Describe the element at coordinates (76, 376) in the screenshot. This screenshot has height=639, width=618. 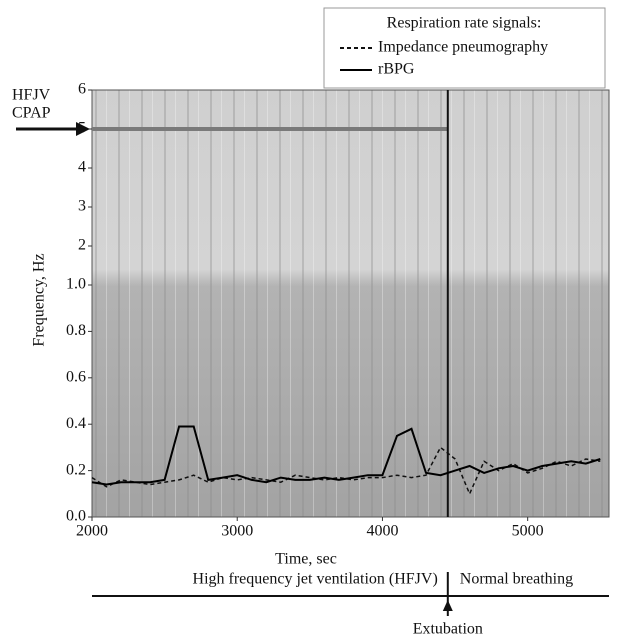
I see `y-tick-label: 0.6` at that location.